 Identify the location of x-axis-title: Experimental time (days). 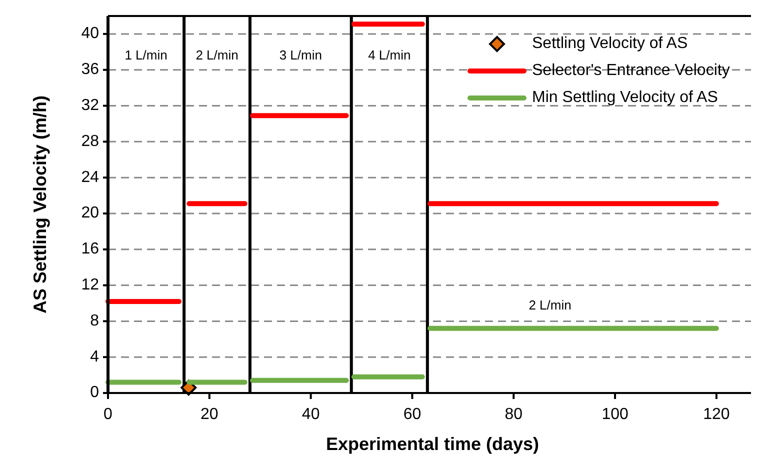
(433, 444).